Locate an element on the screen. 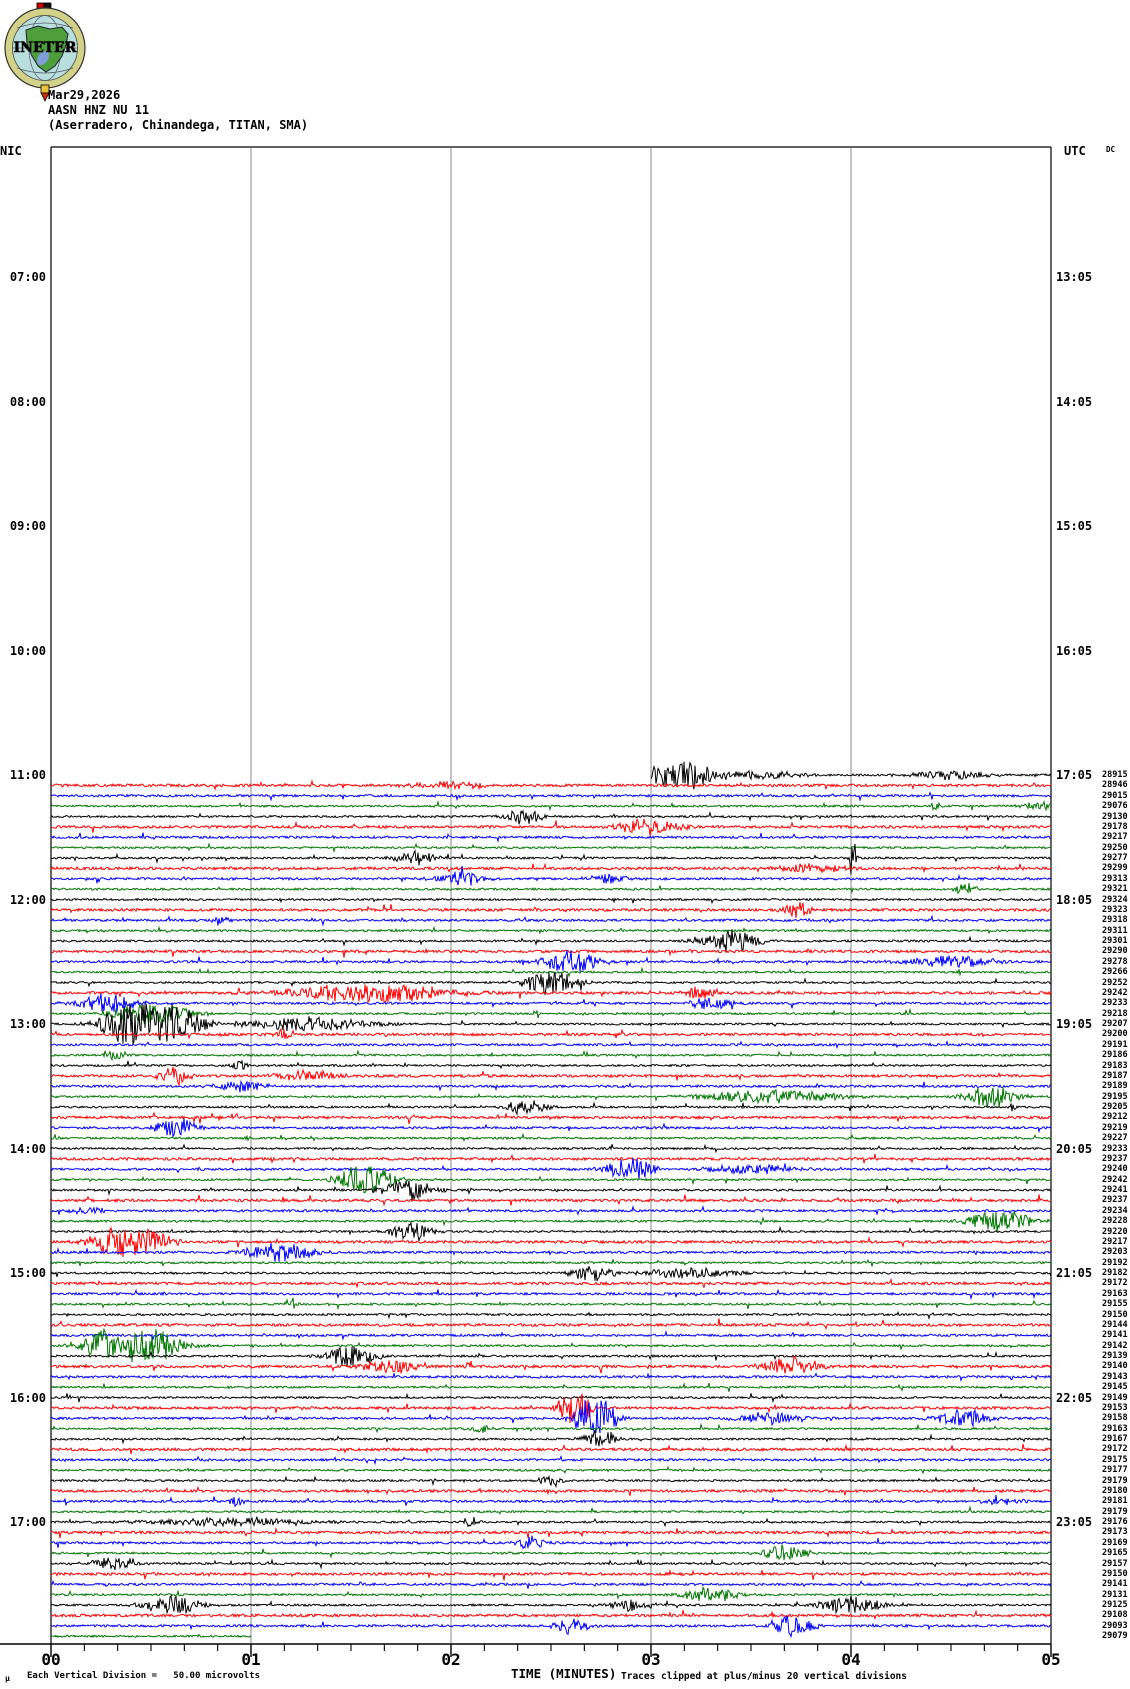 The height and width of the screenshot is (1689, 1130). dc-value: 28946 is located at coordinates (1115, 785).